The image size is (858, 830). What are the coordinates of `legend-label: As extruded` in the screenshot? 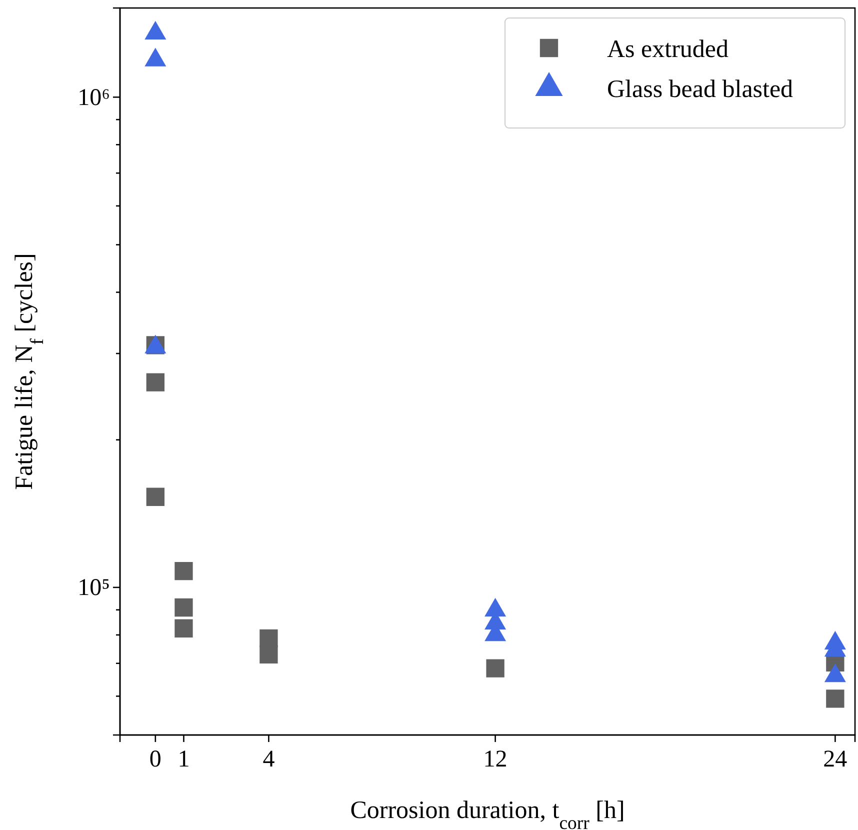 It's located at (668, 49).